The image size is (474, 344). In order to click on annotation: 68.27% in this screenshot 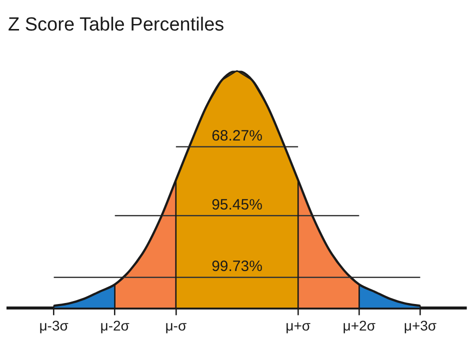, I will do `click(237, 135)`.